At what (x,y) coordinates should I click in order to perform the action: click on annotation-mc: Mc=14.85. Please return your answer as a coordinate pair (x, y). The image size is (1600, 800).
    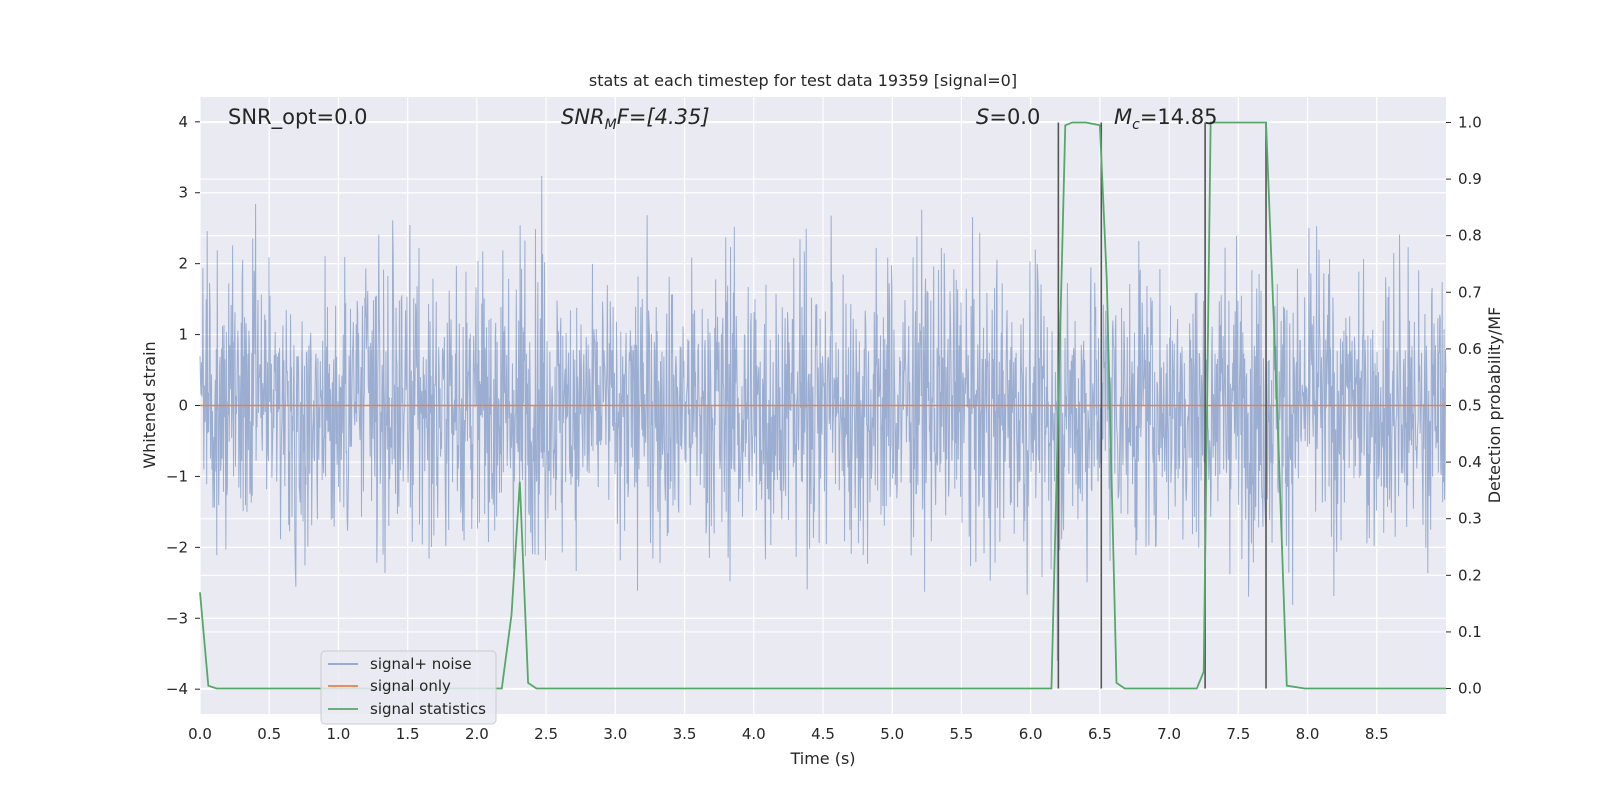
    Looking at the image, I should click on (1166, 119).